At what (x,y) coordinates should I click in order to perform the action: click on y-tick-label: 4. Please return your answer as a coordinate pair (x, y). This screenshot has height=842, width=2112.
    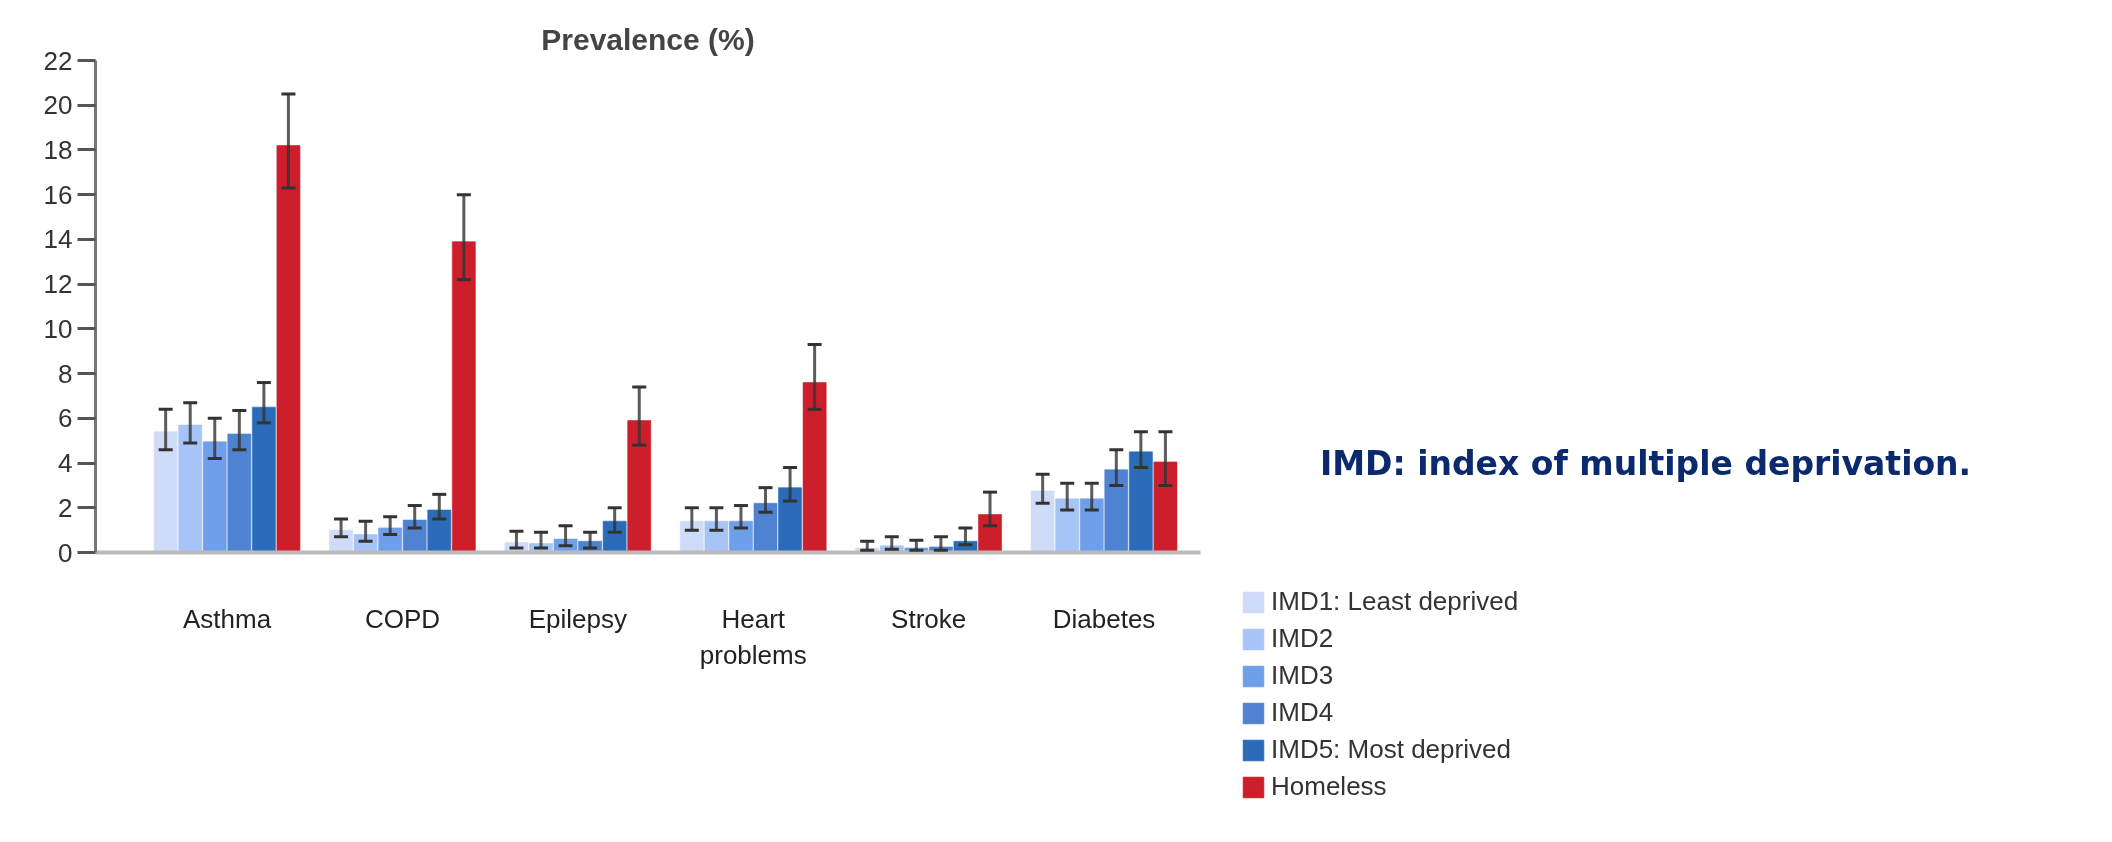
    Looking at the image, I should click on (65, 463).